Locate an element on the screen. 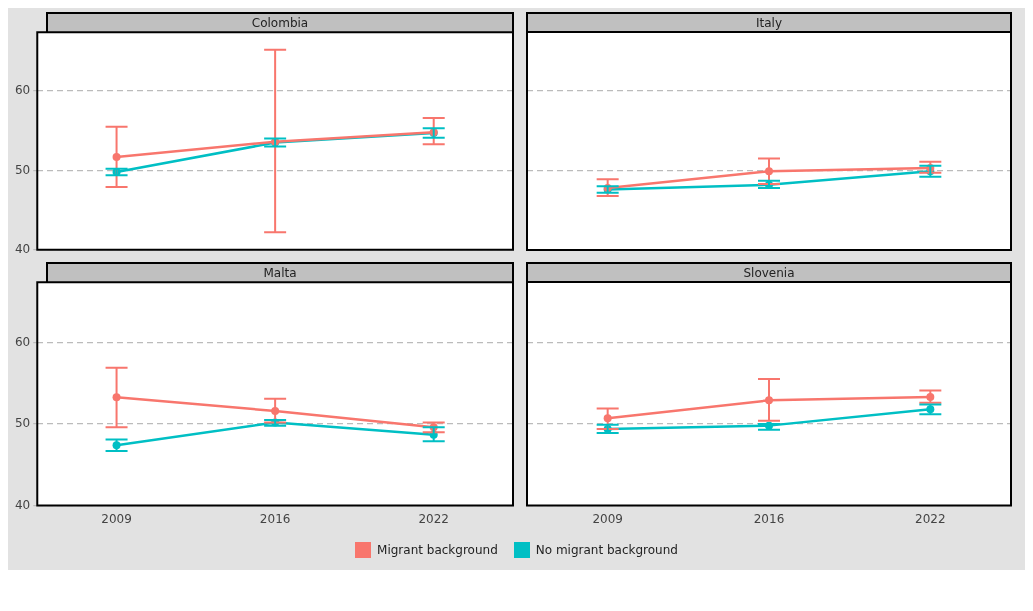  legend-label: Migrant background is located at coordinates (437, 550).